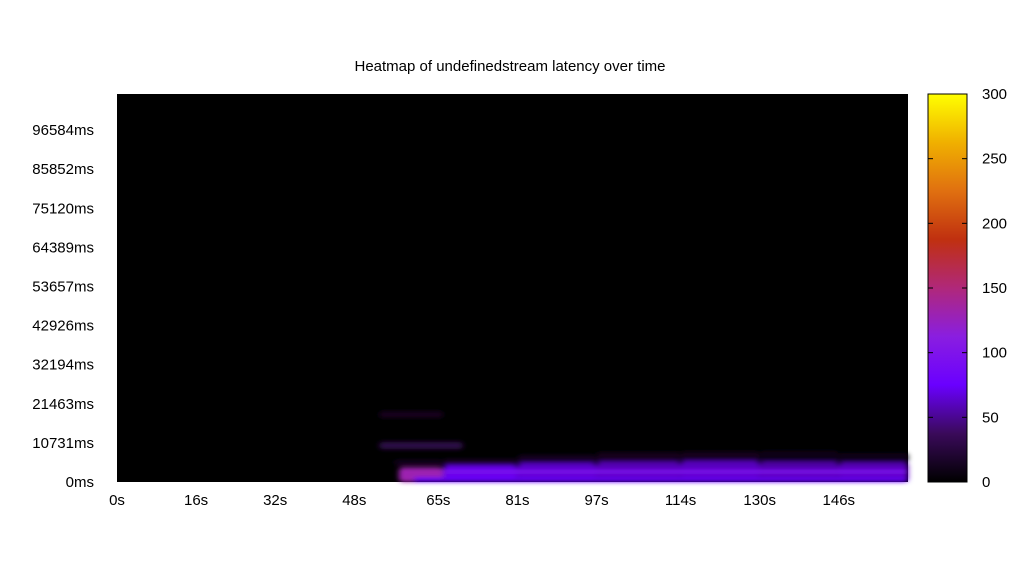  I want to click on colorbar-tick-label: 100, so click(994, 353).